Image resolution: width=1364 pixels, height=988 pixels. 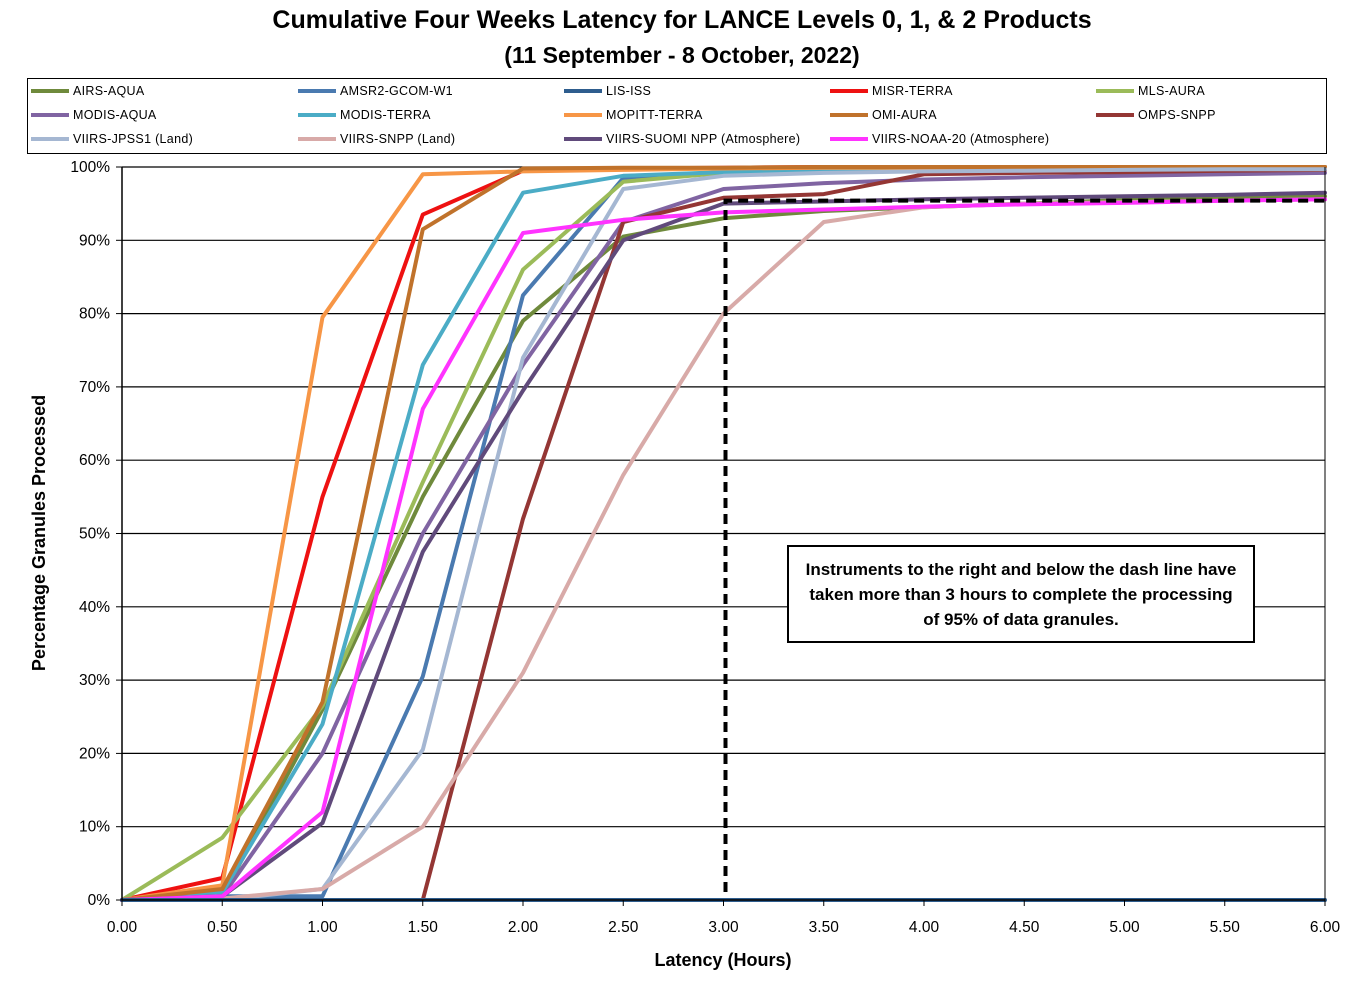 I want to click on legend-item-lis-iss: LIS-ISS, so click(x=607, y=91).